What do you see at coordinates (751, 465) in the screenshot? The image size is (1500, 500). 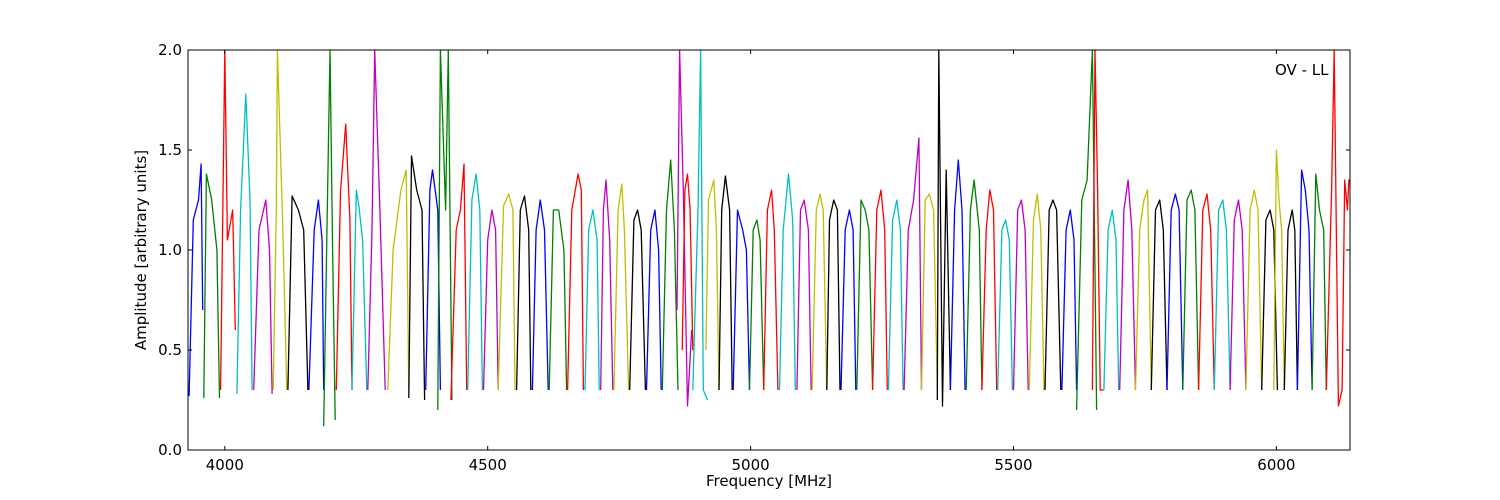 I see `x-tick-label: 5000` at bounding box center [751, 465].